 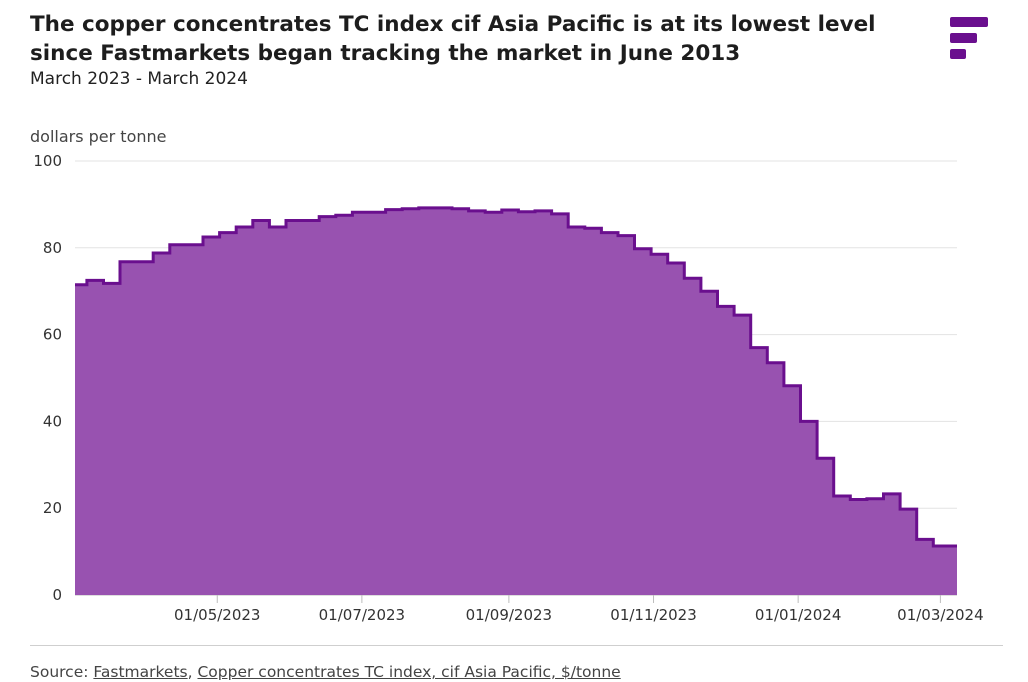 What do you see at coordinates (47, 378) in the screenshot?
I see `y-axis: 0 20 40 60 80 100` at bounding box center [47, 378].